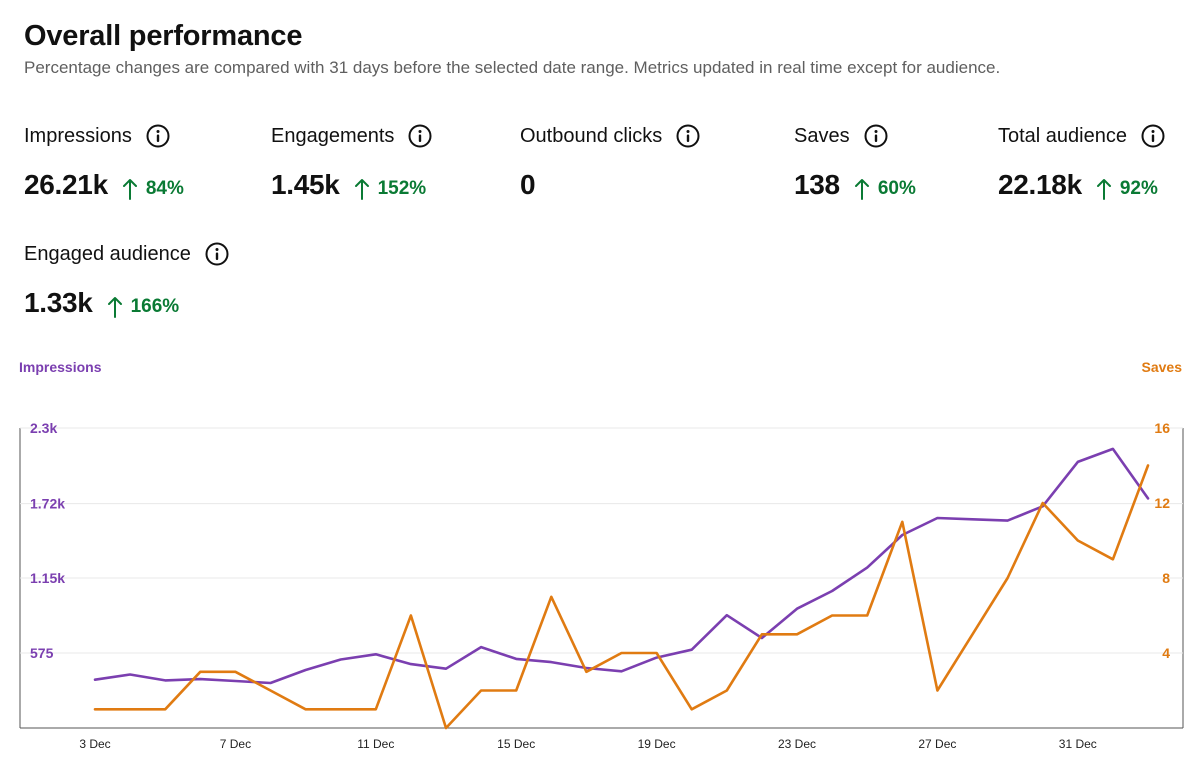 Image resolution: width=1200 pixels, height=768 pixels. I want to click on metric-label: Total audience, so click(1062, 135).